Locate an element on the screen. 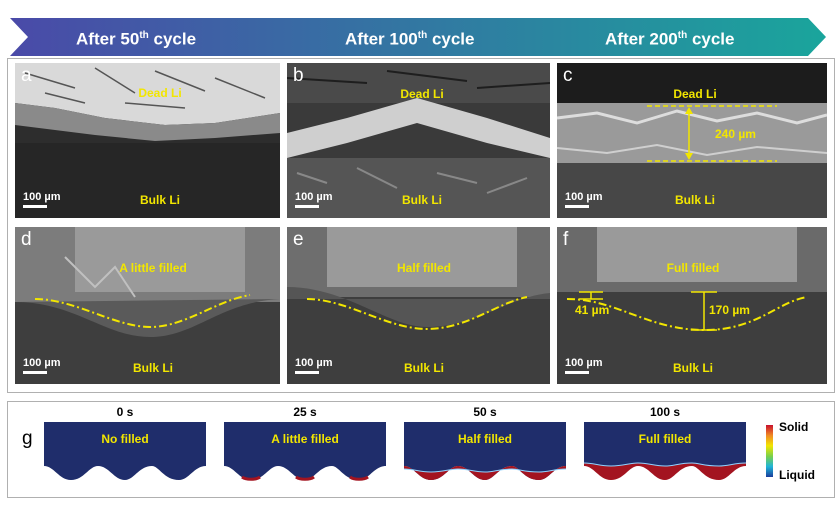 This screenshot has height=507, width=840. bulk-li-label-f: Bulk Li is located at coordinates (693, 368).